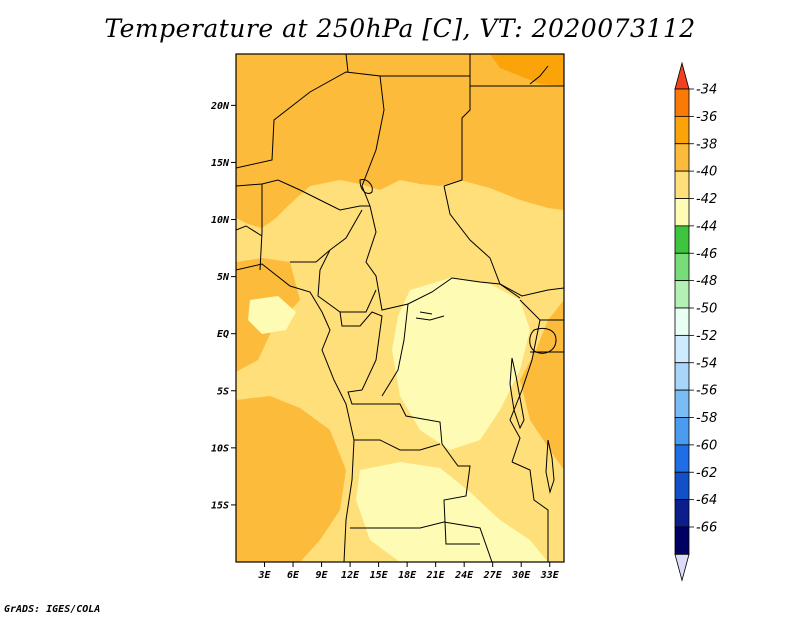 The image size is (800, 618). What do you see at coordinates (303, 195) in the screenshot?
I see `border-west-africa` at bounding box center [303, 195].